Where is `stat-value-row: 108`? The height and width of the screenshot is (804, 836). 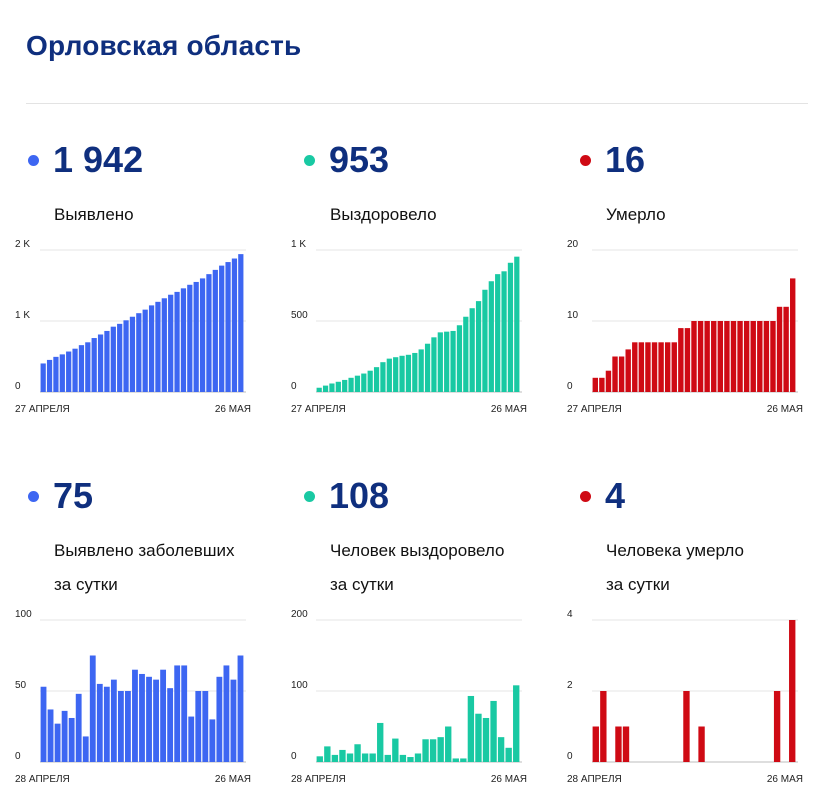
stat-value-row: 108 is located at coordinates (345, 496).